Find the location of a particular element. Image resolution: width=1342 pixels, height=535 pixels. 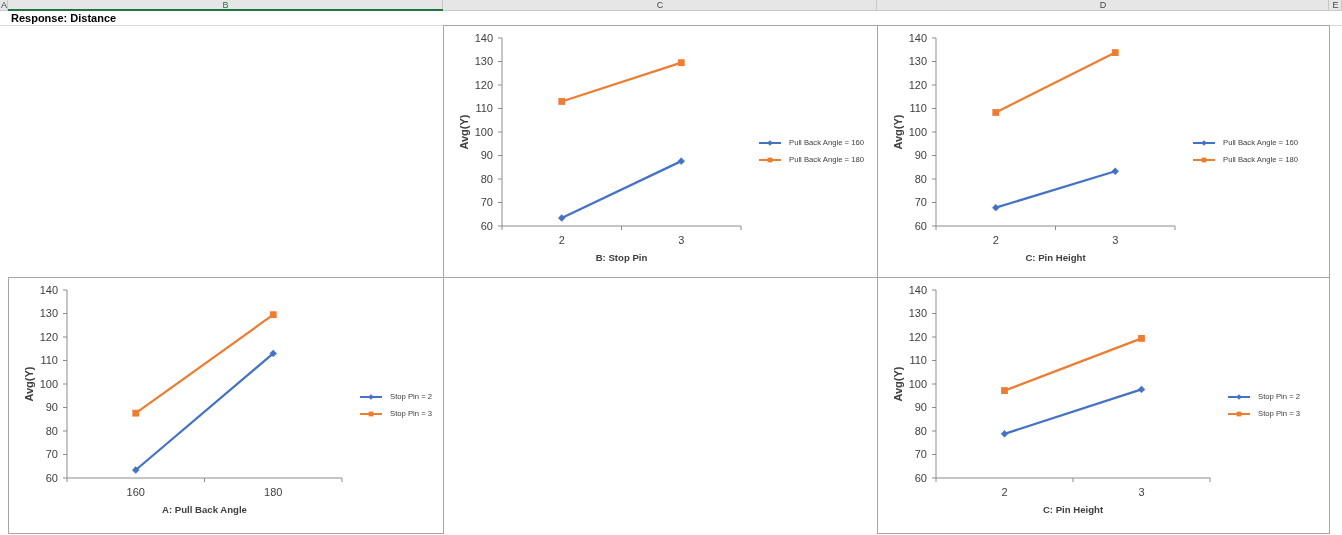

text: A is located at coordinates (4, 5).